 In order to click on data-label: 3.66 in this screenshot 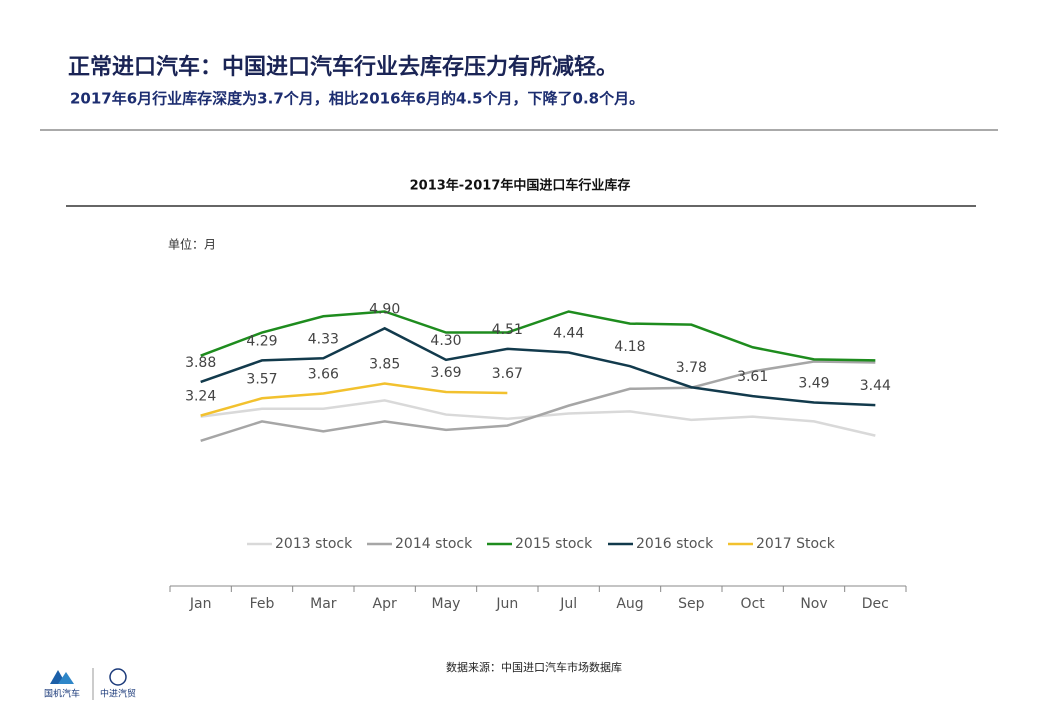, I will do `click(323, 375)`.